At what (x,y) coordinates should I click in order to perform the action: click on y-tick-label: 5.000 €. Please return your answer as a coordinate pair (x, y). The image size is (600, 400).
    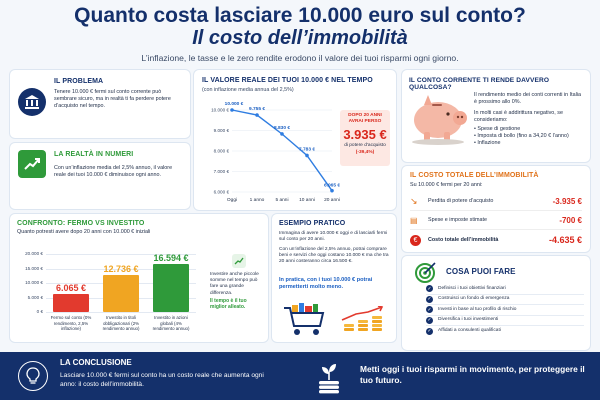
    Looking at the image, I should click on (35, 297).